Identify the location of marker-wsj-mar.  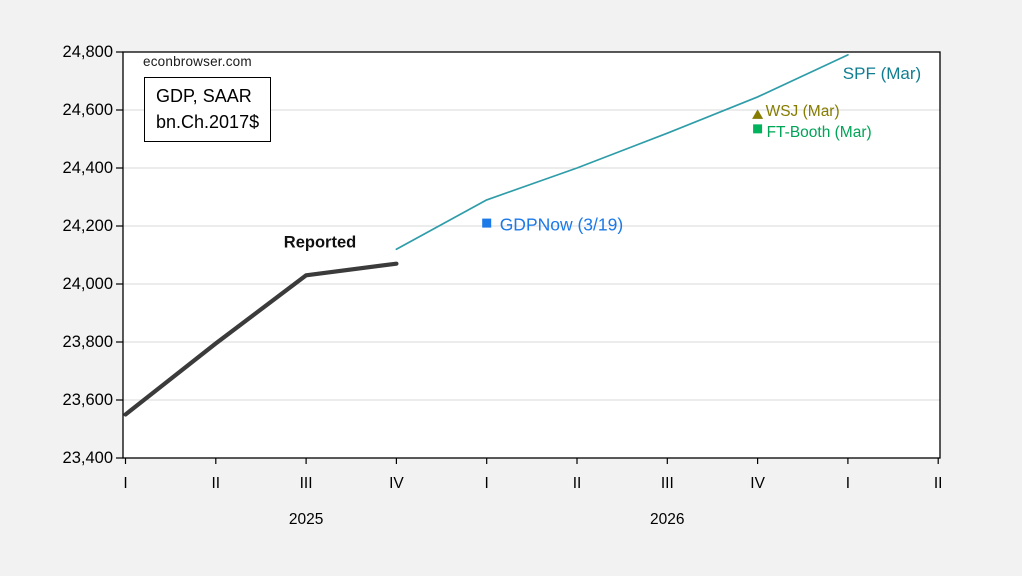
(758, 114).